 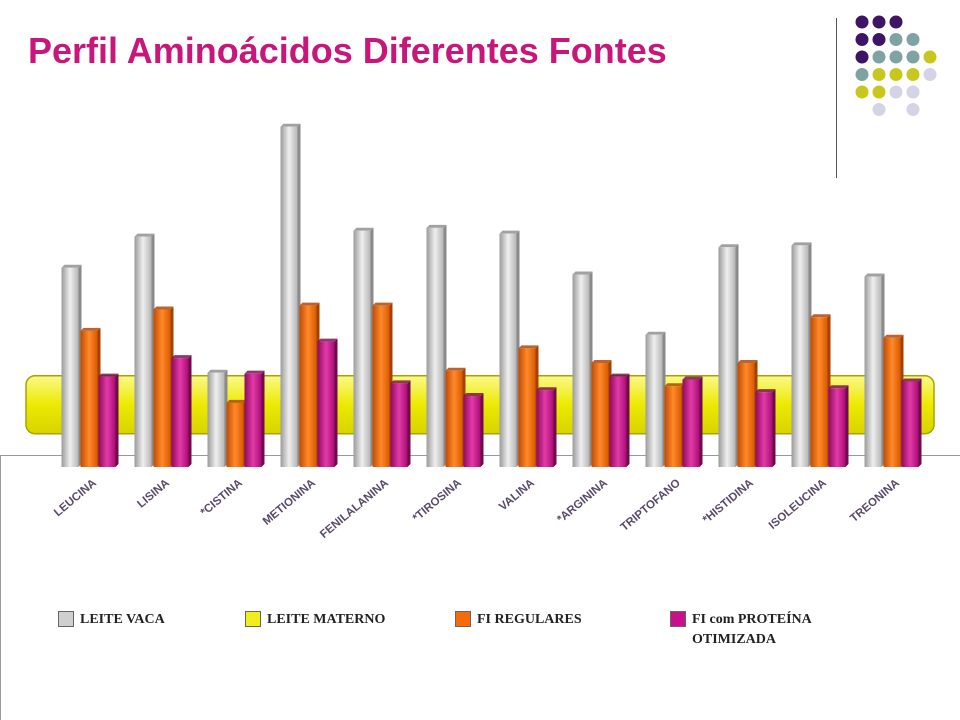 What do you see at coordinates (678, 619) in the screenshot?
I see `legend-swatch-fi-otimizada` at bounding box center [678, 619].